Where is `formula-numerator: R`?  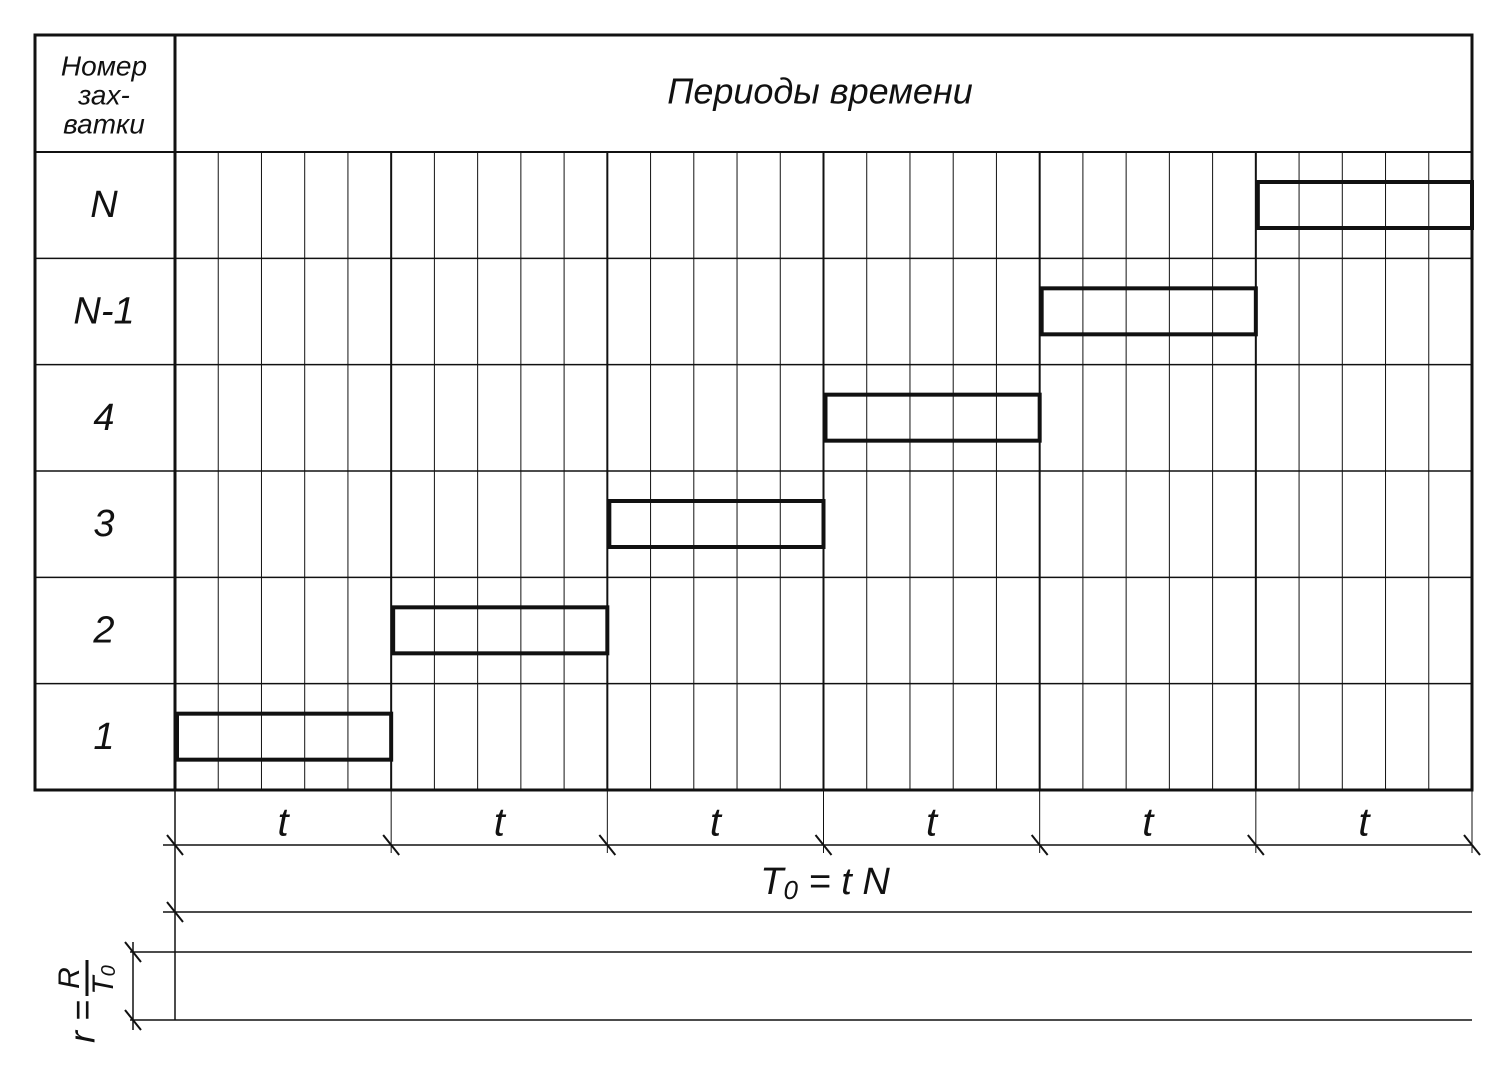
formula-numerator: R is located at coordinates (69, 978).